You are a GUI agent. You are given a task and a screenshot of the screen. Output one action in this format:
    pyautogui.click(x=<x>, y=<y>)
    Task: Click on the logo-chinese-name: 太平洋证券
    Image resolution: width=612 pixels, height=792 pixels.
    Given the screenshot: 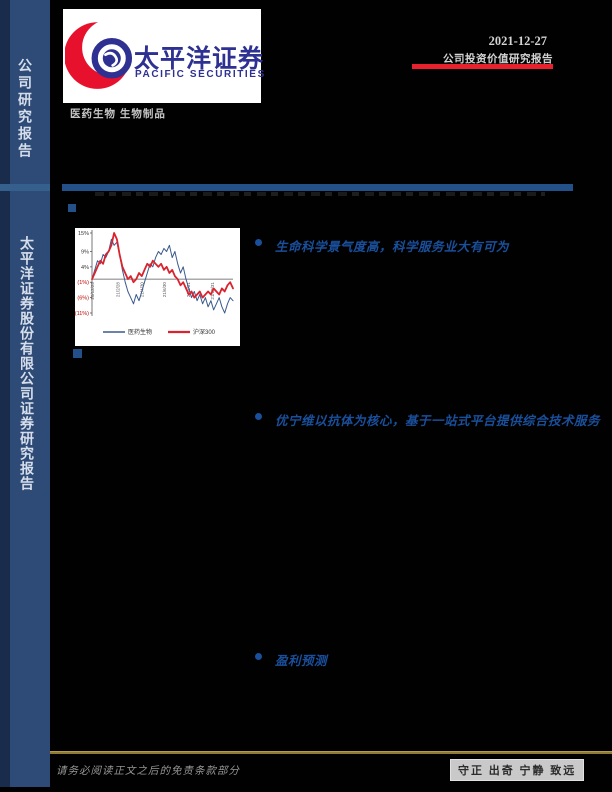 What is the action you would take?
    pyautogui.click(x=199, y=59)
    